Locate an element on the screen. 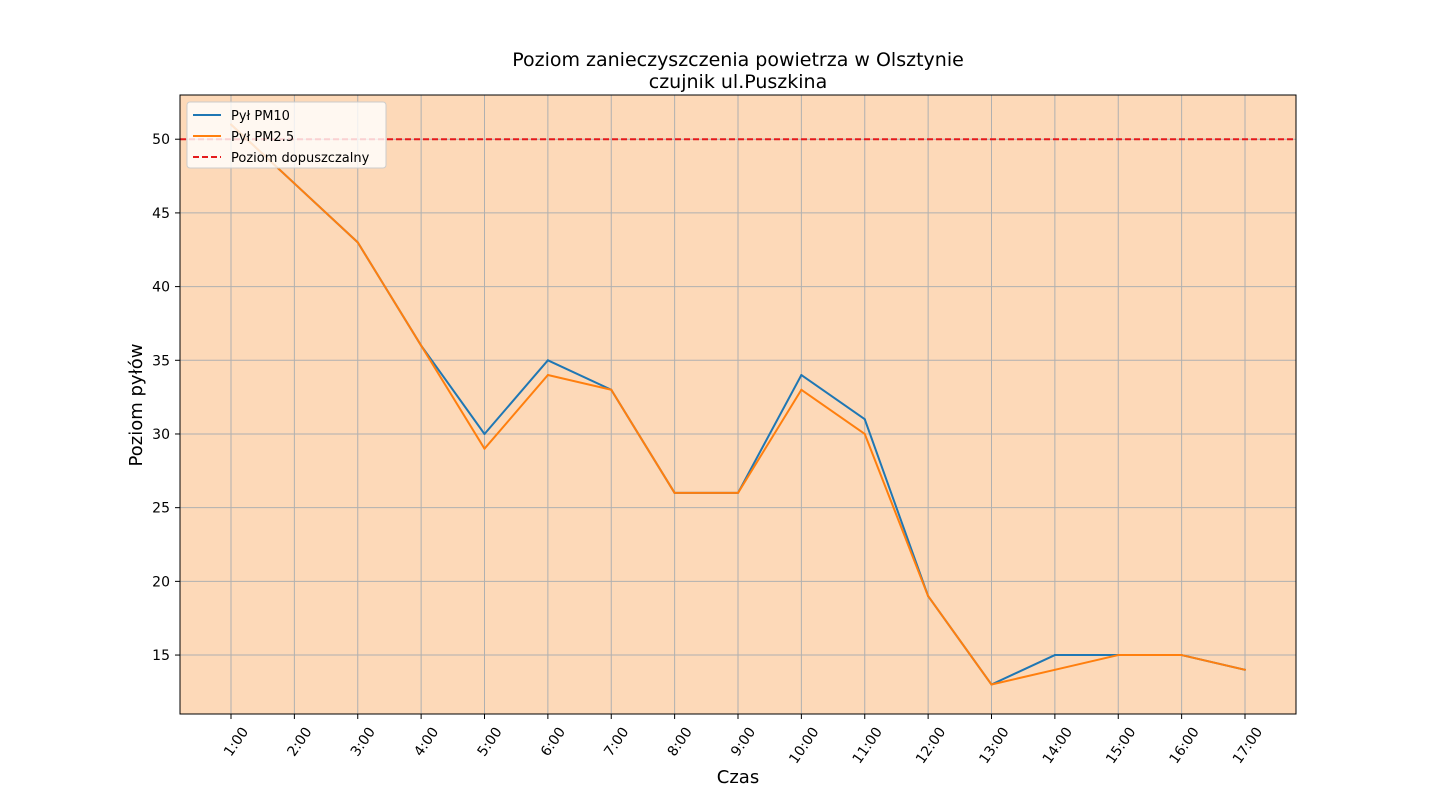 This screenshot has width=1440, height=802. x-tick-label: 14:00 is located at coordinates (1058, 746).